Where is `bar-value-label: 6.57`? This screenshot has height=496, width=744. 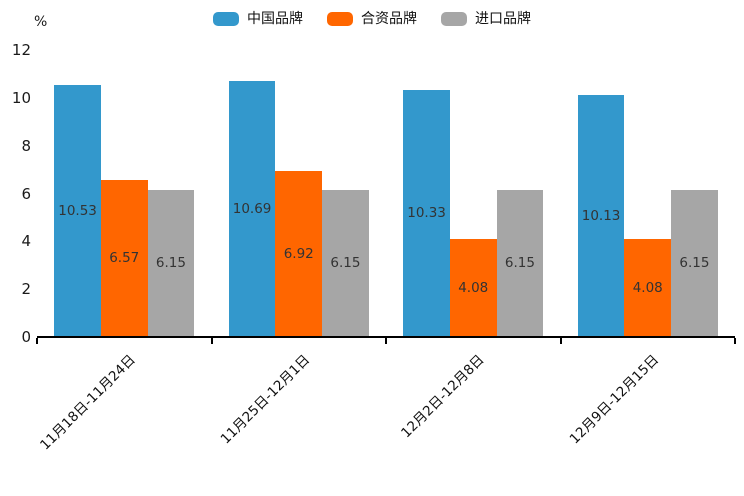
bar-value-label: 6.57 is located at coordinates (124, 258).